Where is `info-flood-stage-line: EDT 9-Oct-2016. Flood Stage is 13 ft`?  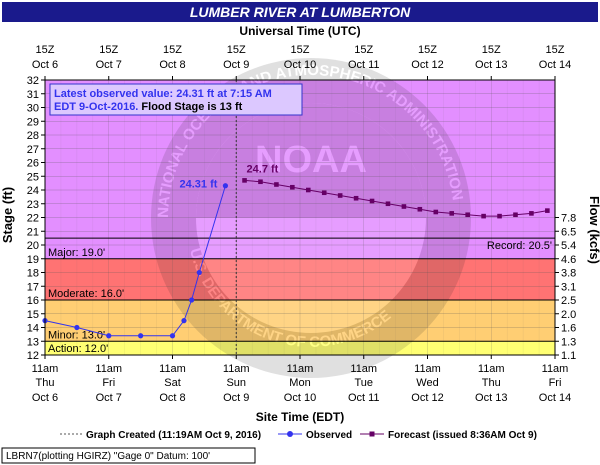 info-flood-stage-line: EDT 9-Oct-2016. Flood Stage is 13 ft is located at coordinates (148, 107).